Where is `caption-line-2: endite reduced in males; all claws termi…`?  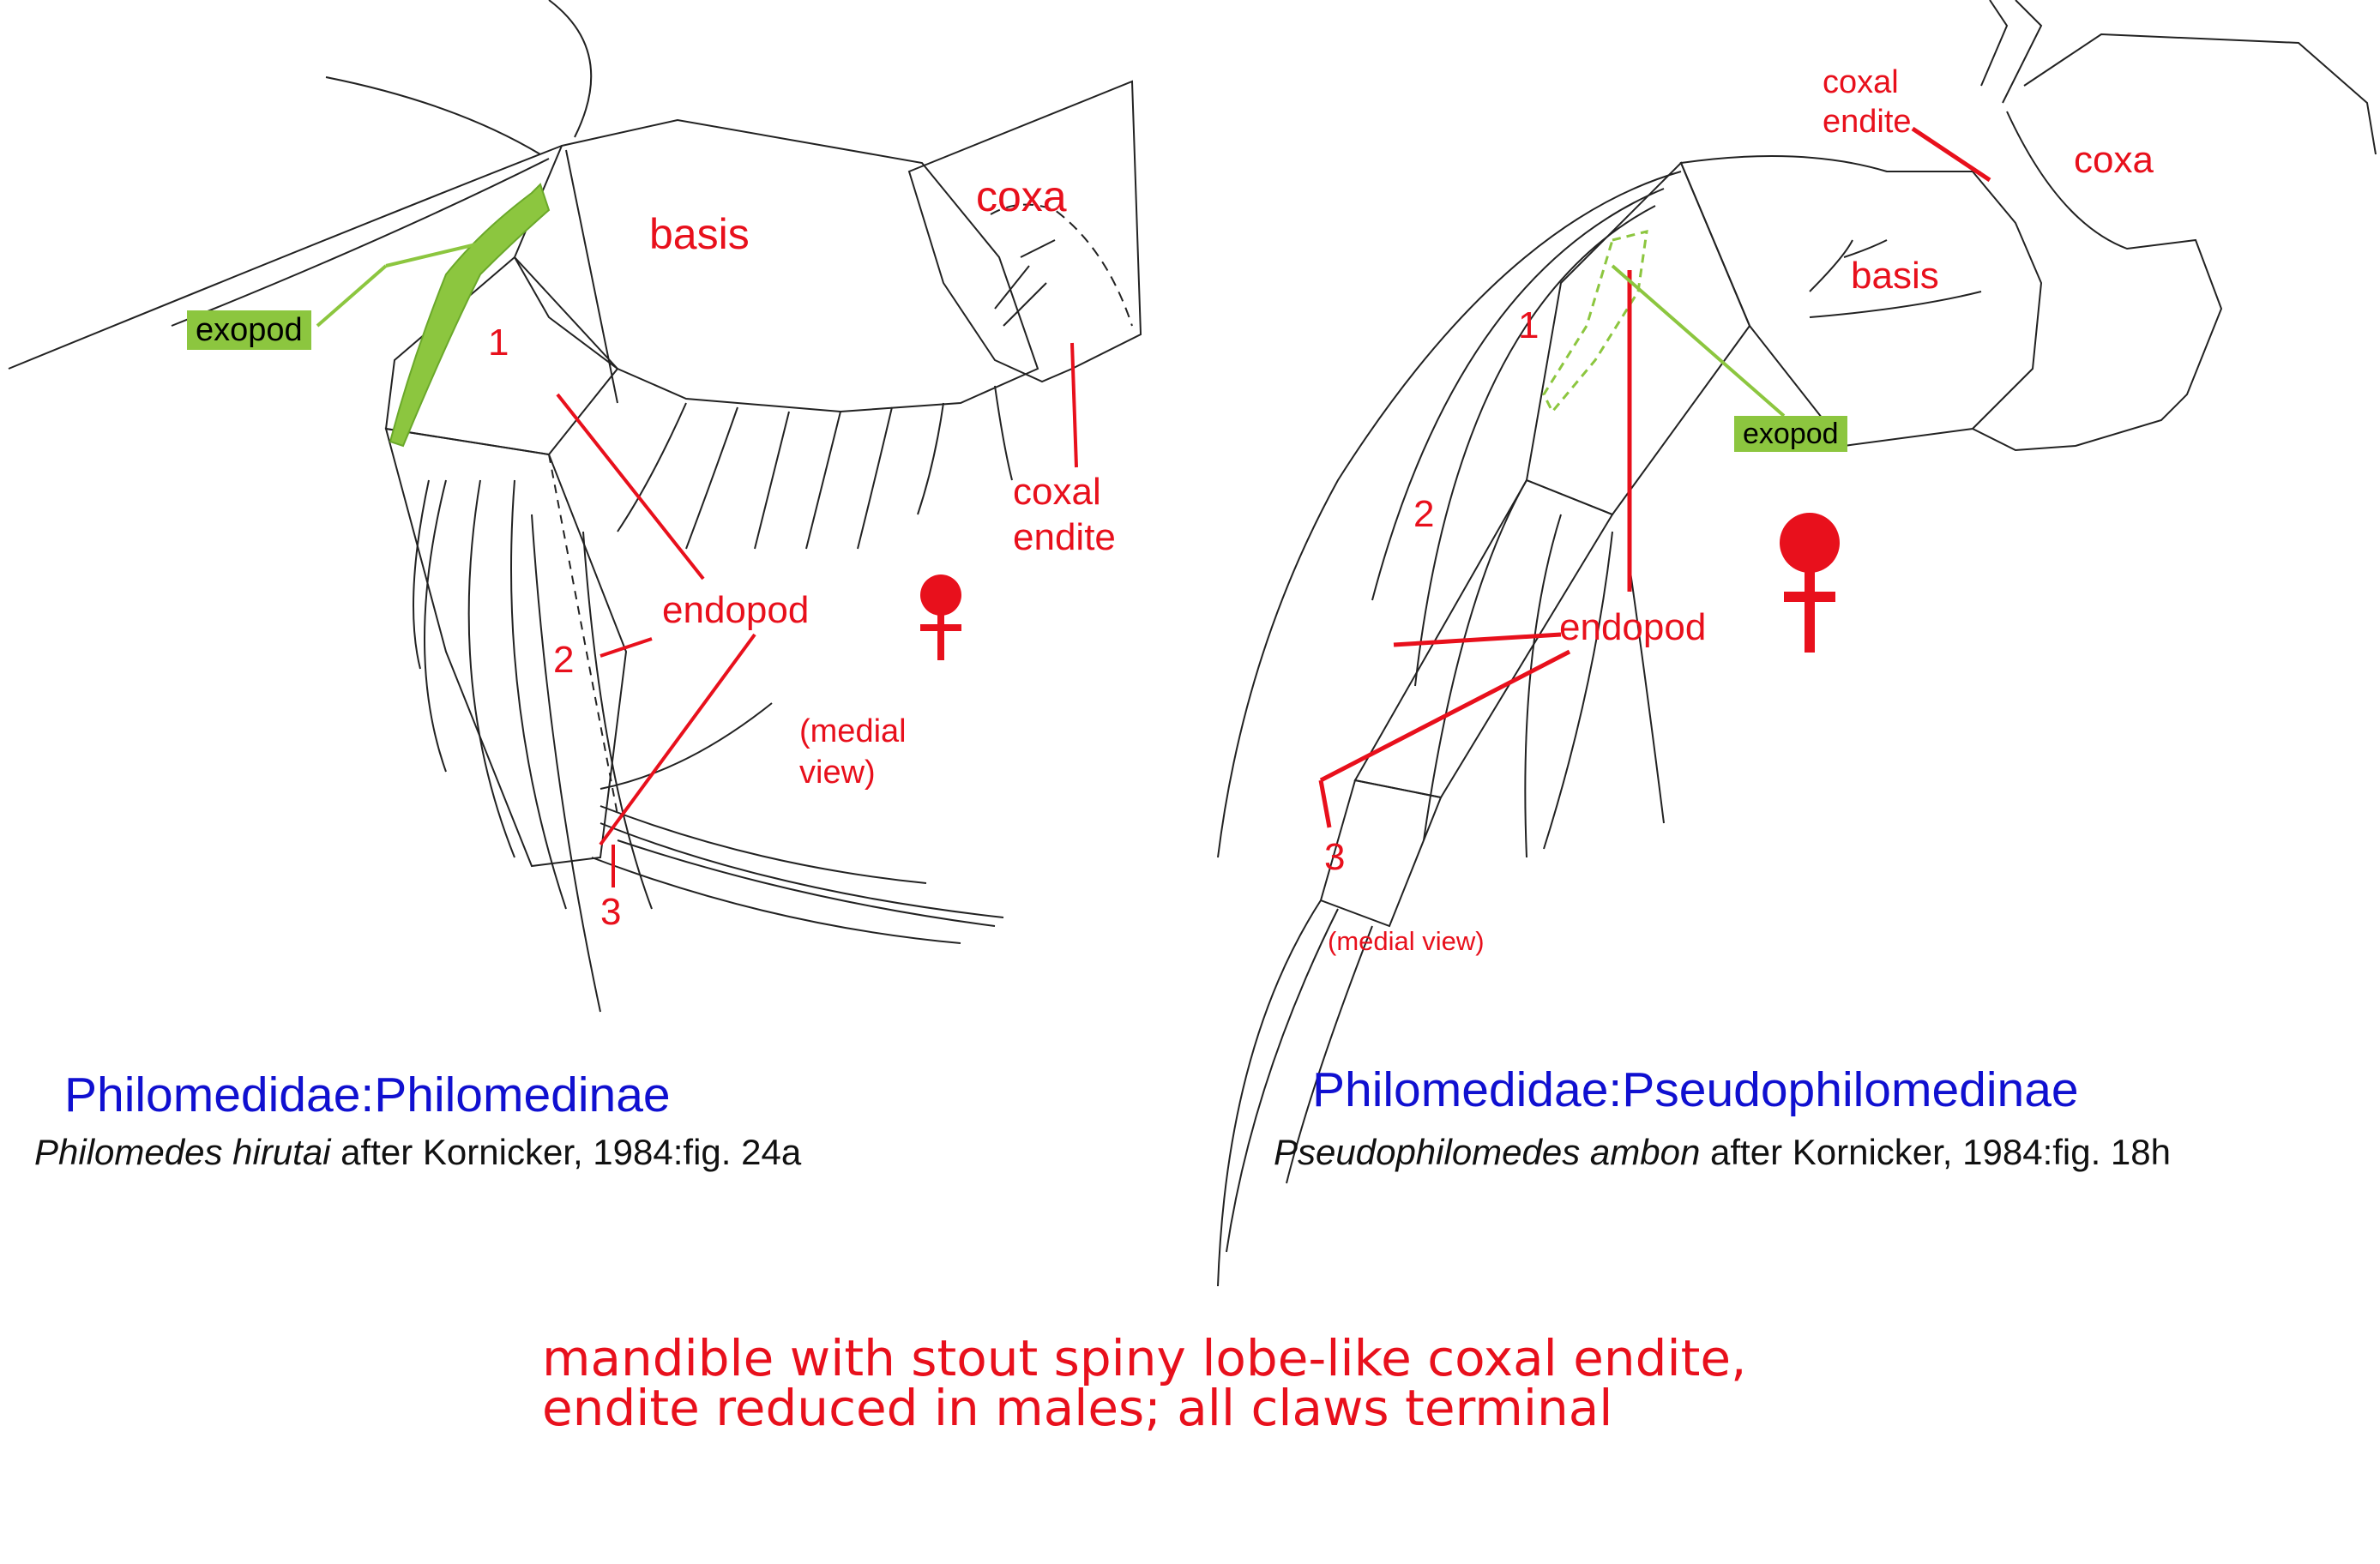
caption-line-2: endite reduced in males; all claws termi… is located at coordinates (1144, 1408).